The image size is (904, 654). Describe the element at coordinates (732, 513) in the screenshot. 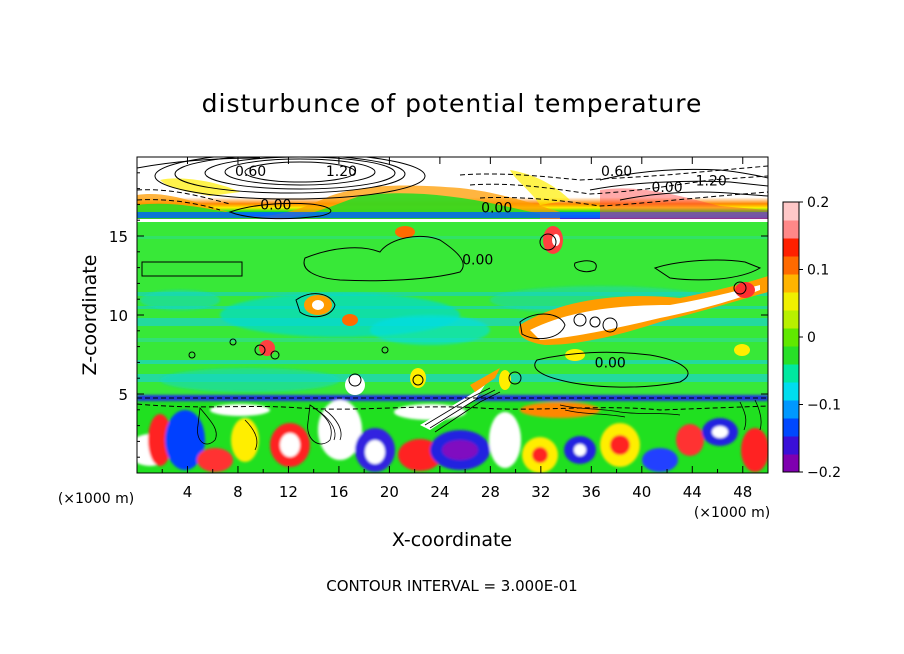

I see `x-axis-unit: (×1000 m)` at that location.